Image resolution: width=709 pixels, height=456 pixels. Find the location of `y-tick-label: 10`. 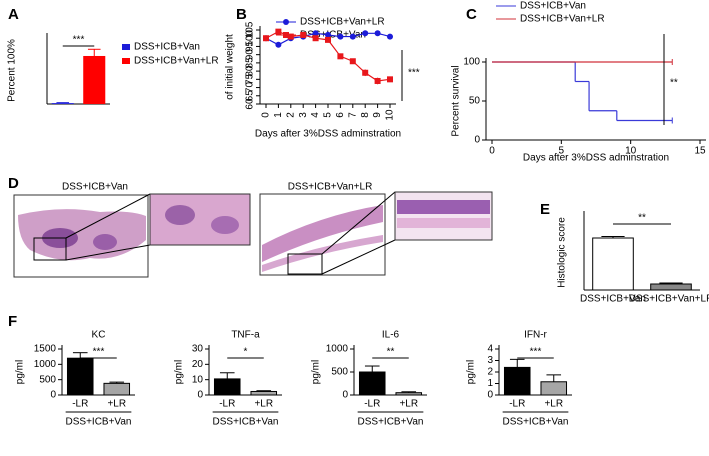

y-tick-label: 10 is located at coordinates (198, 379).